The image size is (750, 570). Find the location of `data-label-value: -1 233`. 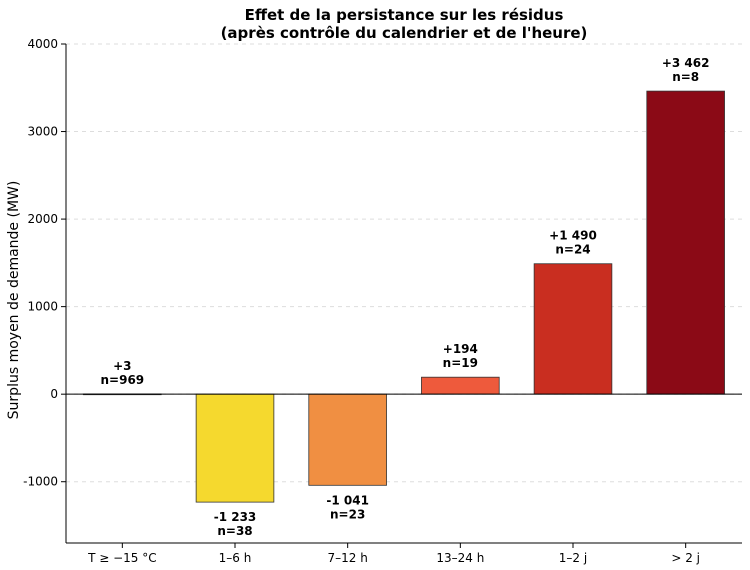

data-label-value: -1 233 is located at coordinates (235, 517).